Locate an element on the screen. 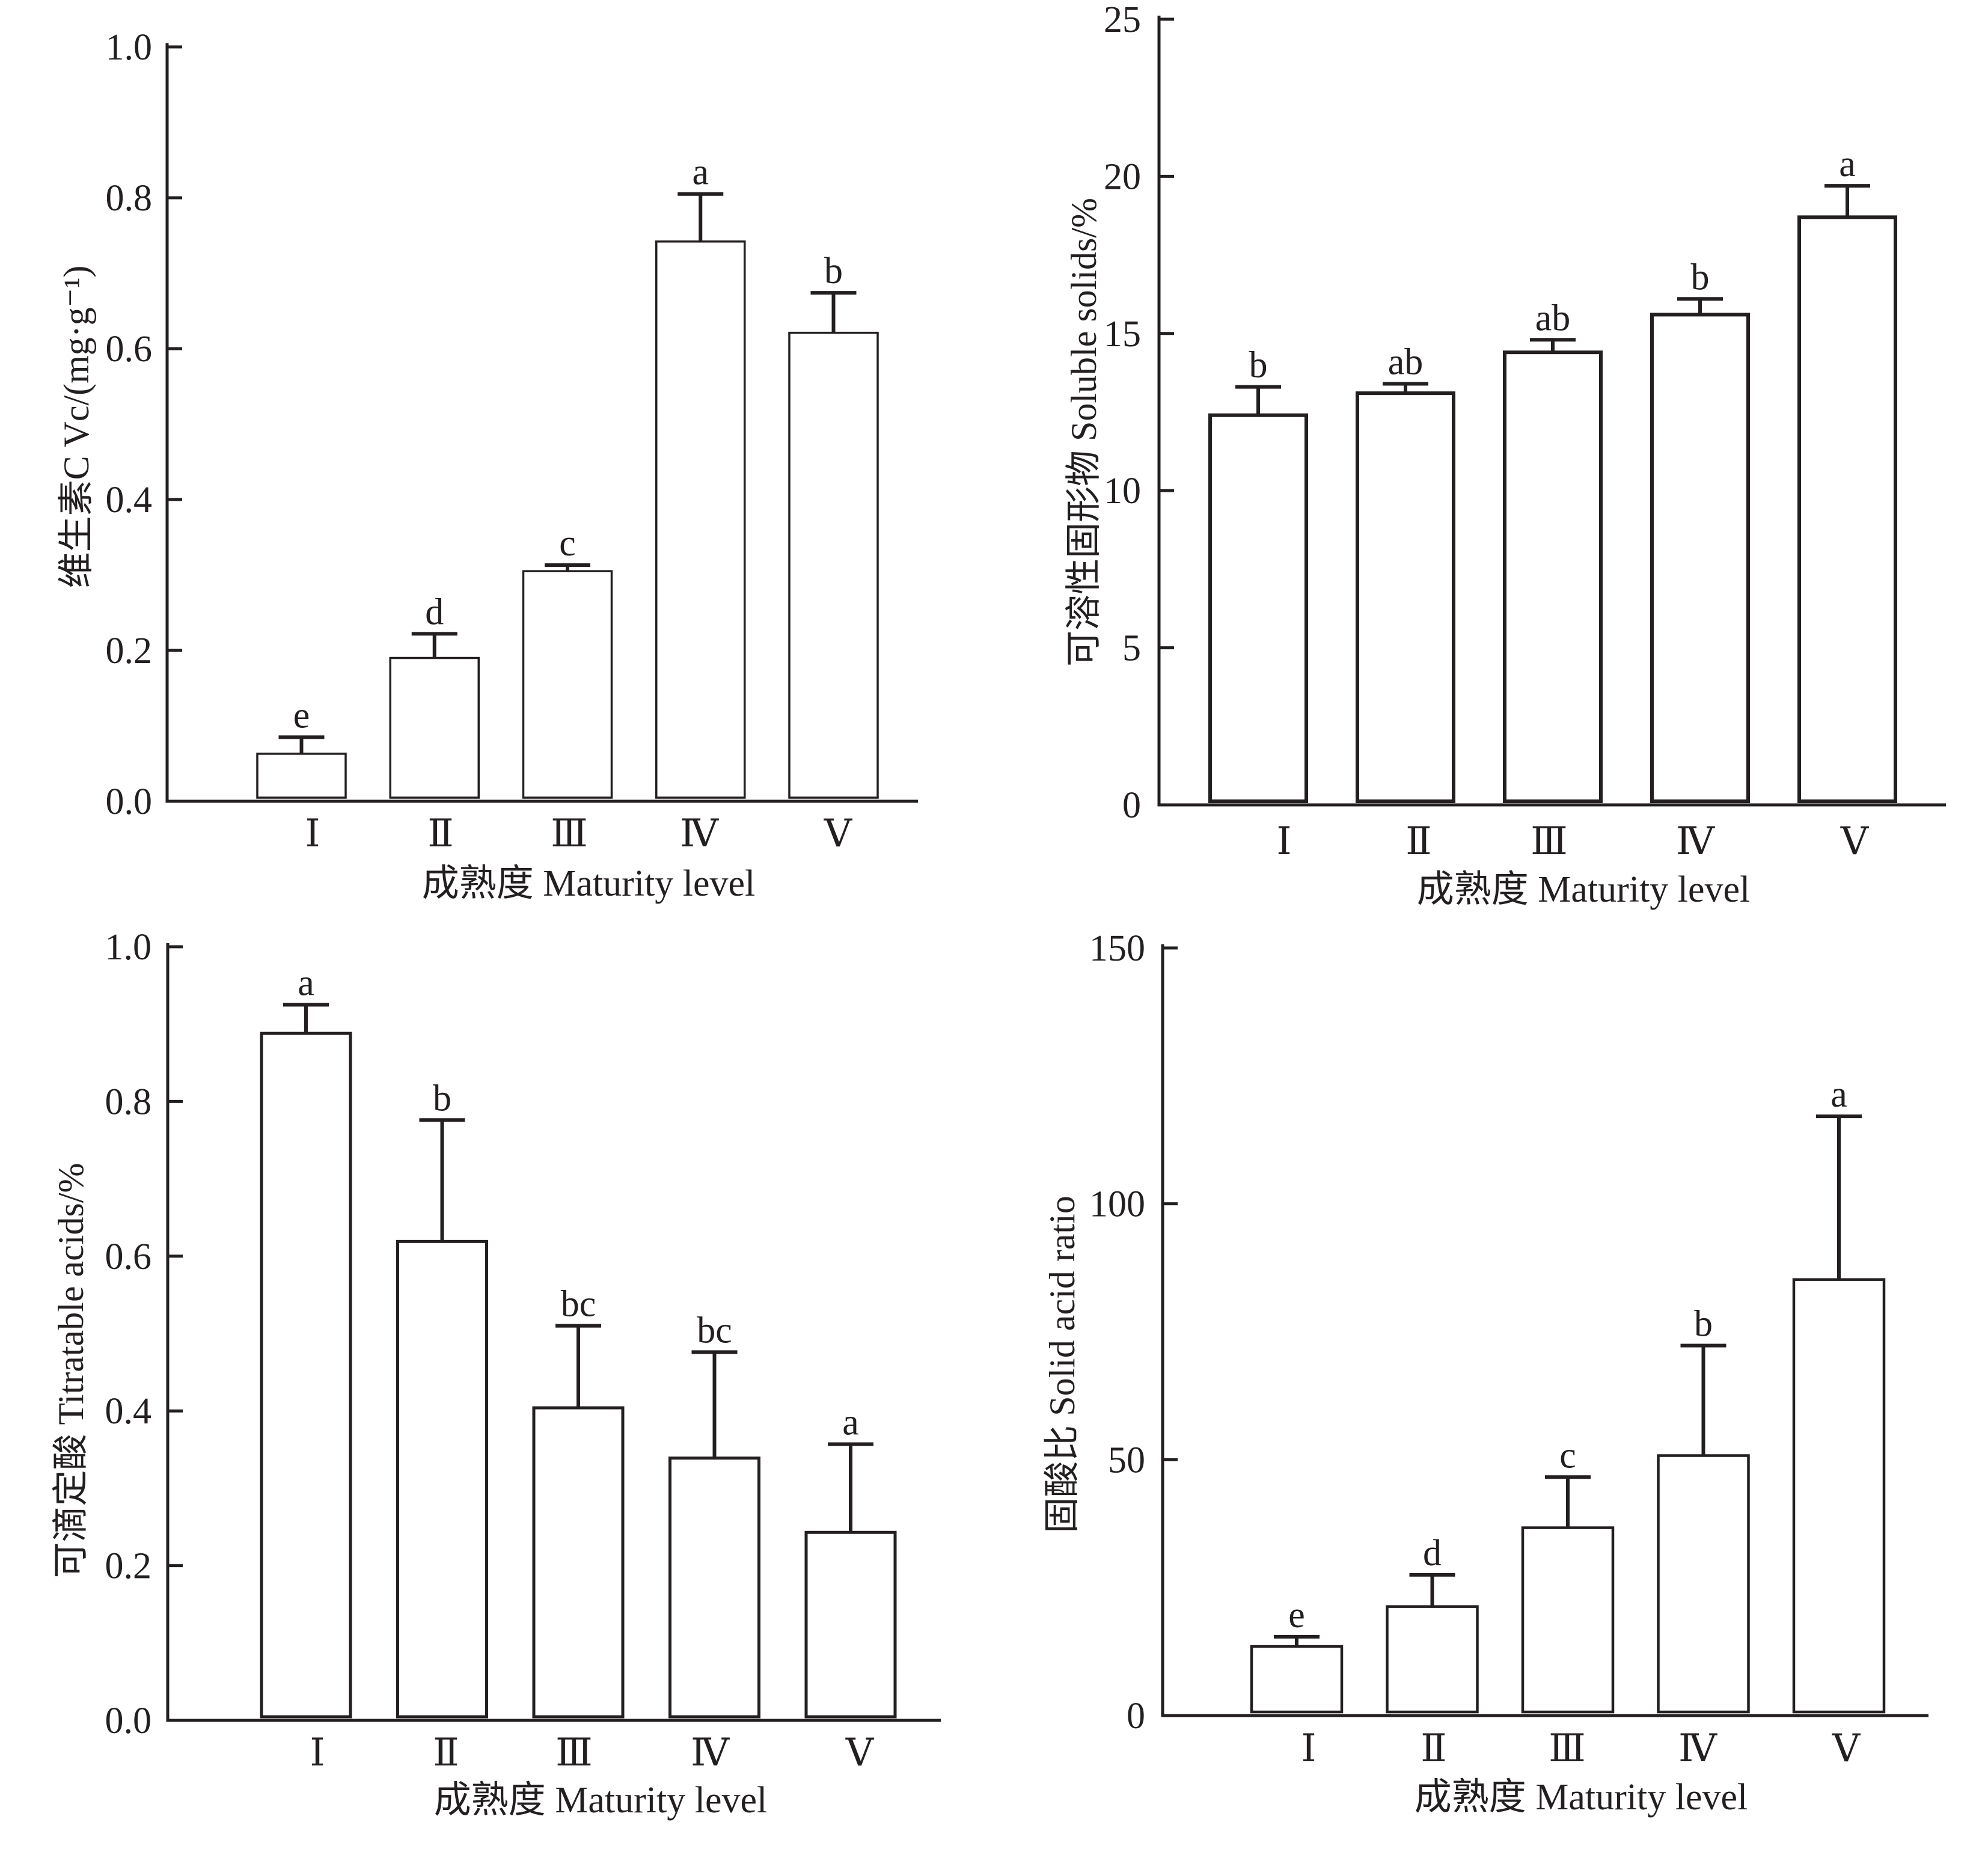 The image size is (1988, 1849). y-tick-label: 20 is located at coordinates (1122, 177).